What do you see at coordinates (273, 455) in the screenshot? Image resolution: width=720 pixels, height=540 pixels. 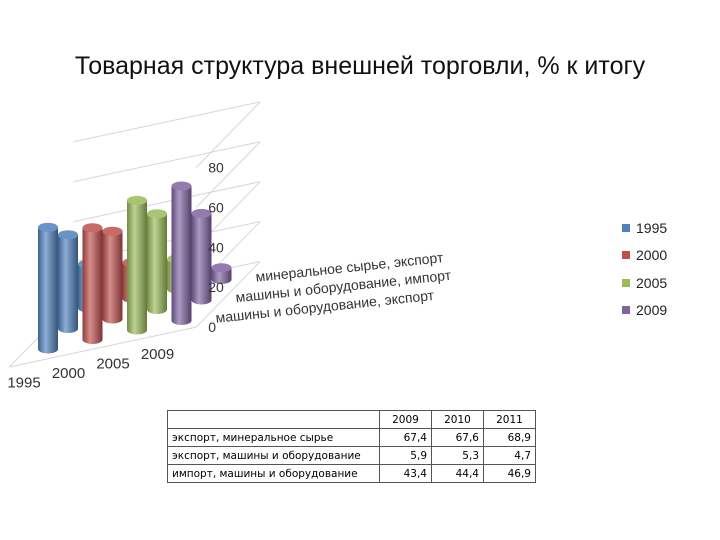 I see `row-label: экспорт, машины и оборудование` at bounding box center [273, 455].